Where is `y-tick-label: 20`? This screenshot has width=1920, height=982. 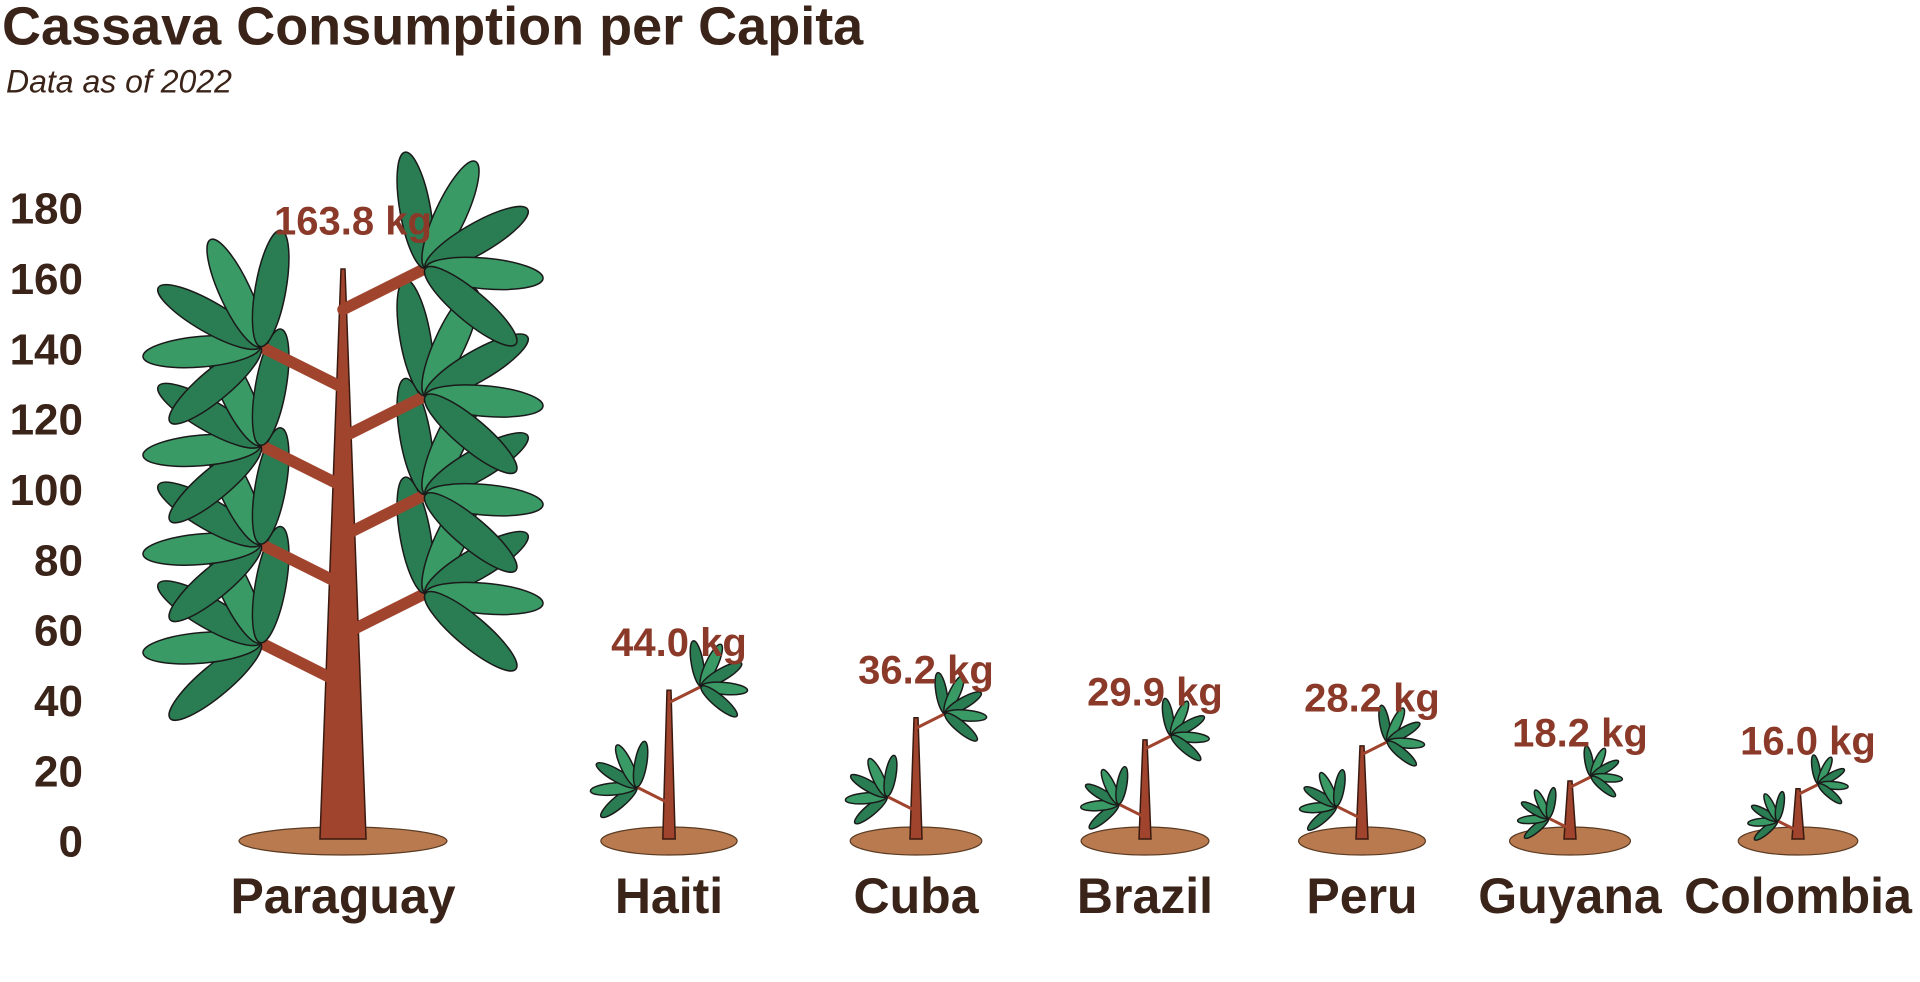
y-tick-label: 20 is located at coordinates (58, 771).